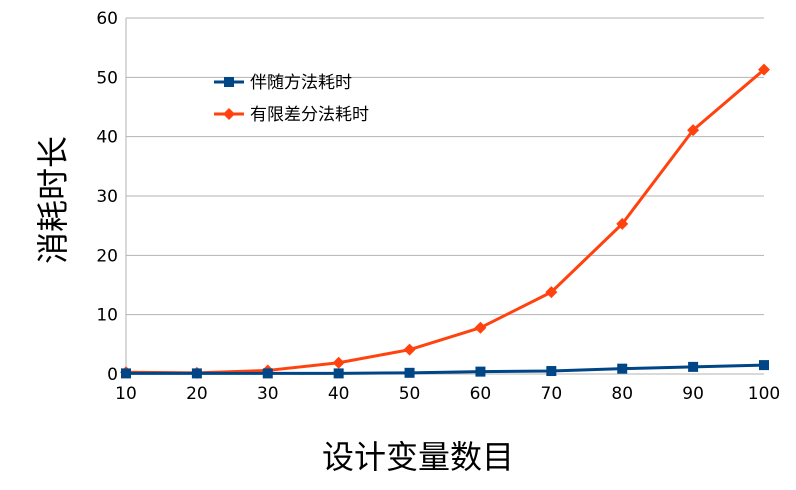 This screenshot has width=796, height=490. I want to click on legend-label: 有限差分法耗时, so click(309, 115).